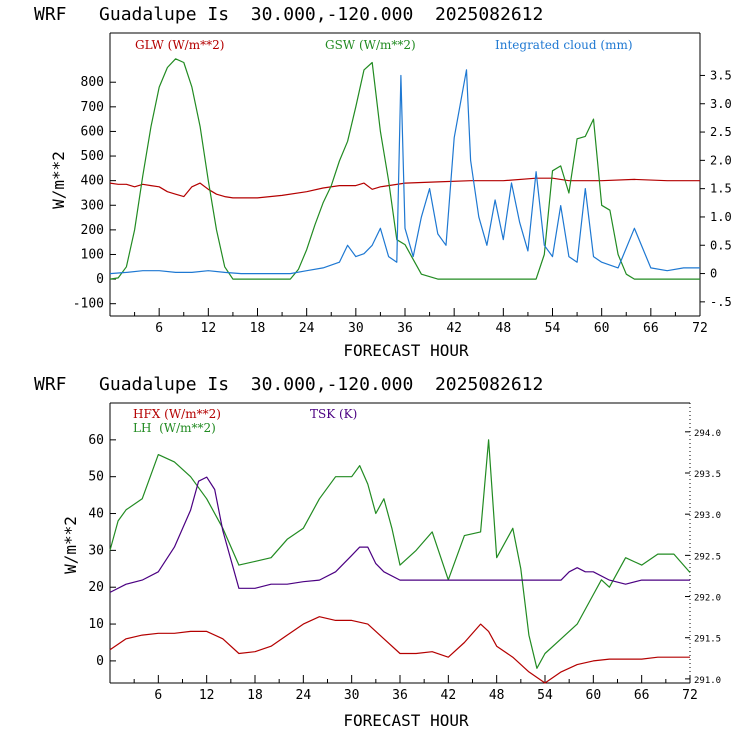 Image resolution: width=740 pixels, height=740 pixels. Describe the element at coordinates (721, 160) in the screenshot. I see `y2-tick-label: 2.0` at that location.